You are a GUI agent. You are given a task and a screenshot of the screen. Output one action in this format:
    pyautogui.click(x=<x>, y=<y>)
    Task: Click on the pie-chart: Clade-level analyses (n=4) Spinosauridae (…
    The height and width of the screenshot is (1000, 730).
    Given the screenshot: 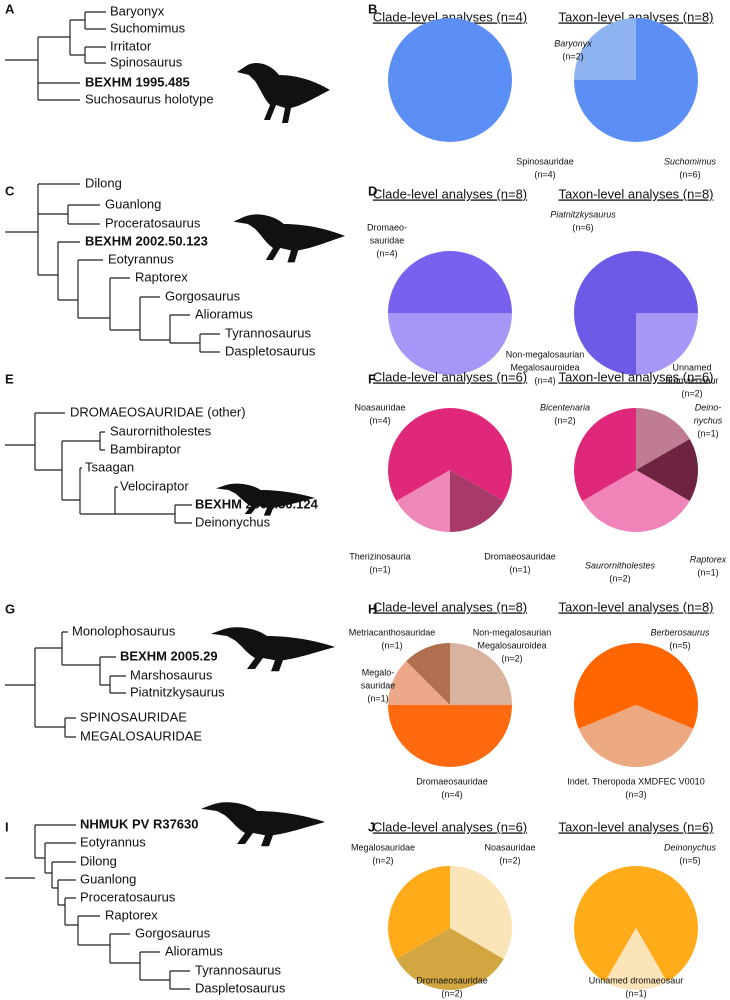 What is the action you would take?
    pyautogui.click(x=473, y=94)
    